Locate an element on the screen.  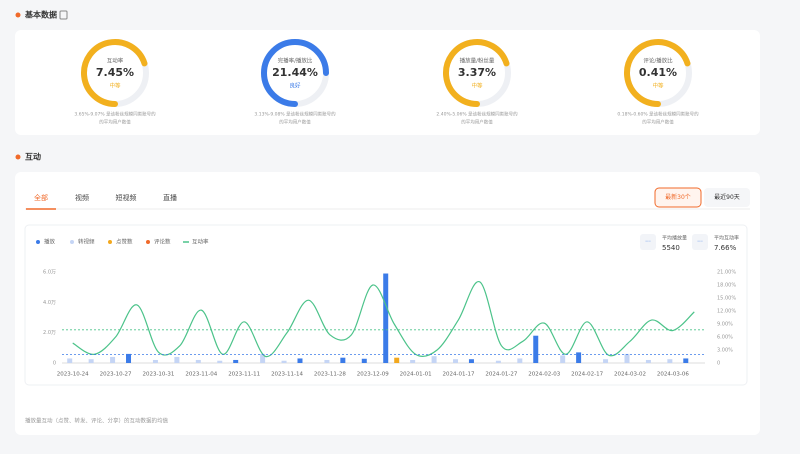
x-tick-label: 2024-01-17 is located at coordinates (459, 375).